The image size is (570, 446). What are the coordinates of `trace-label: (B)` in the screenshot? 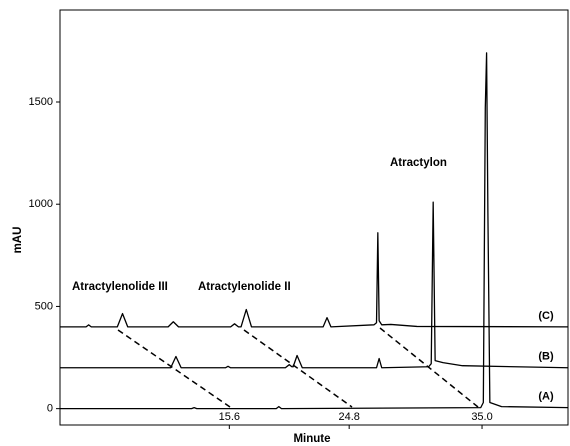 It's located at (546, 357).